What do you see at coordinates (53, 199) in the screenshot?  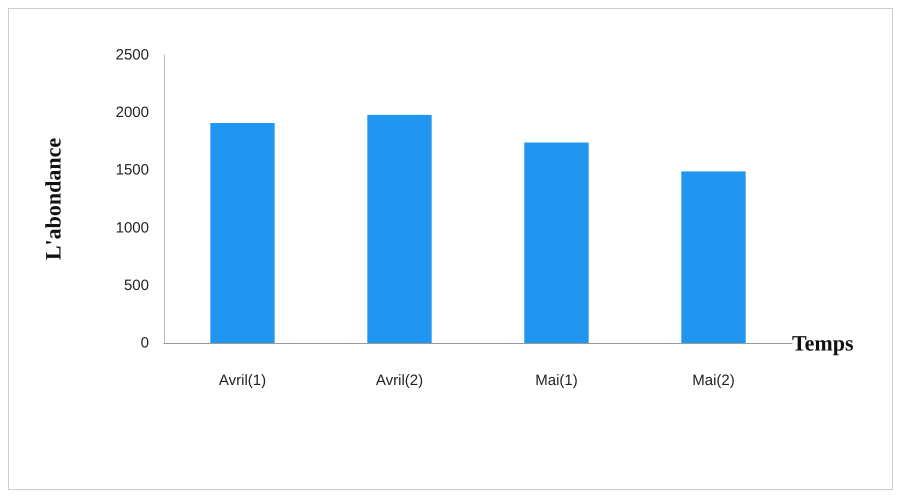 I see `y-axis-title: L'abondance` at bounding box center [53, 199].